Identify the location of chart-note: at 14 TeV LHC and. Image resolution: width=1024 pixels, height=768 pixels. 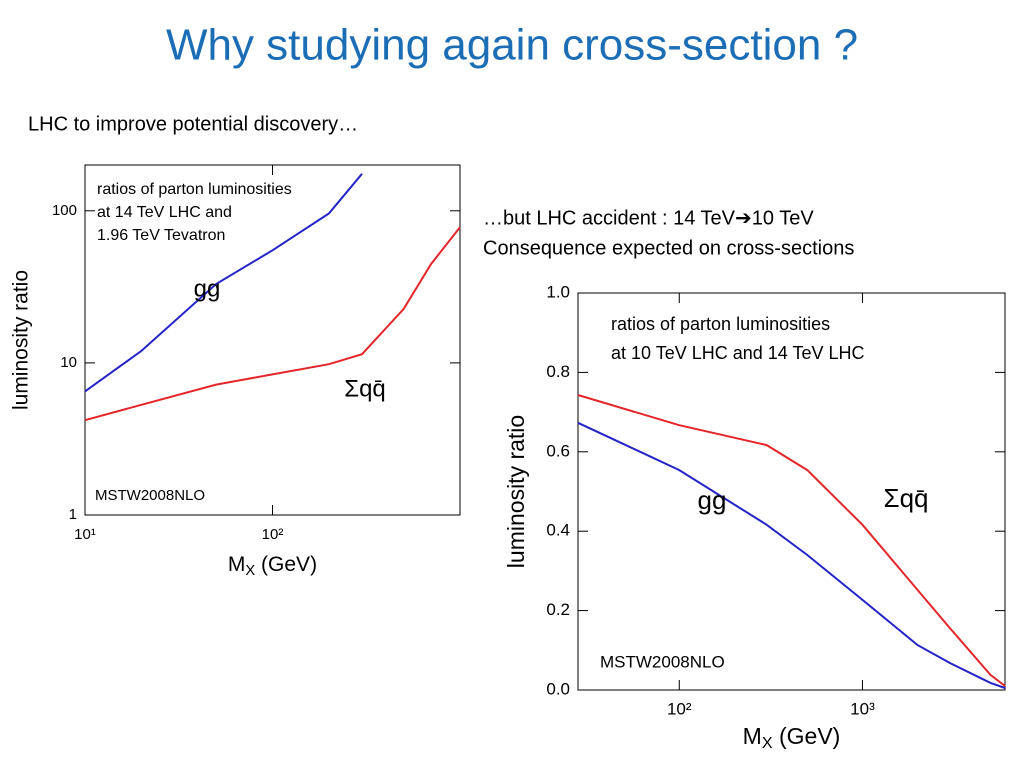
(164, 212).